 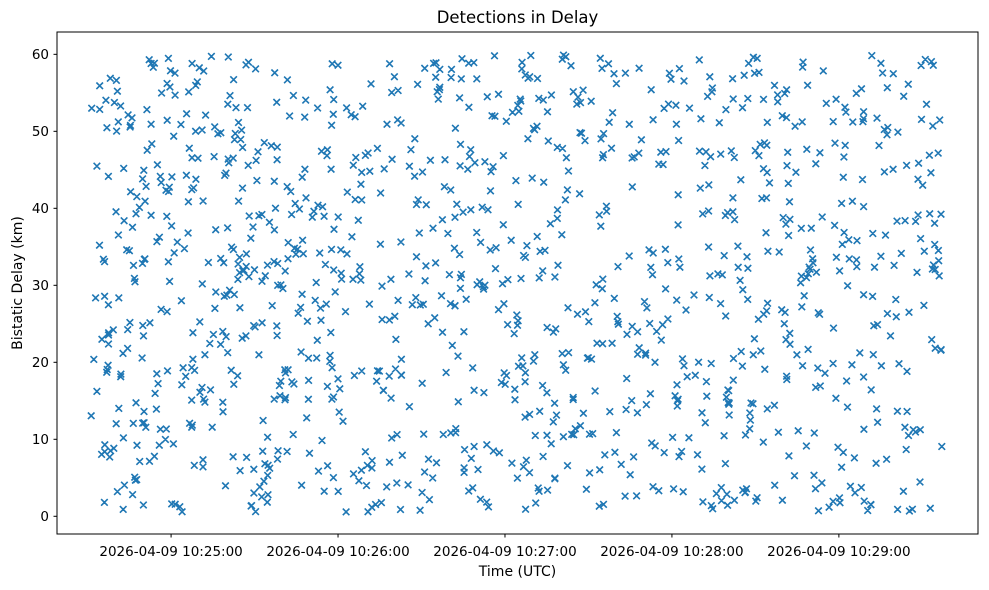 I want to click on y-tick-label: 50, so click(x=40, y=132).